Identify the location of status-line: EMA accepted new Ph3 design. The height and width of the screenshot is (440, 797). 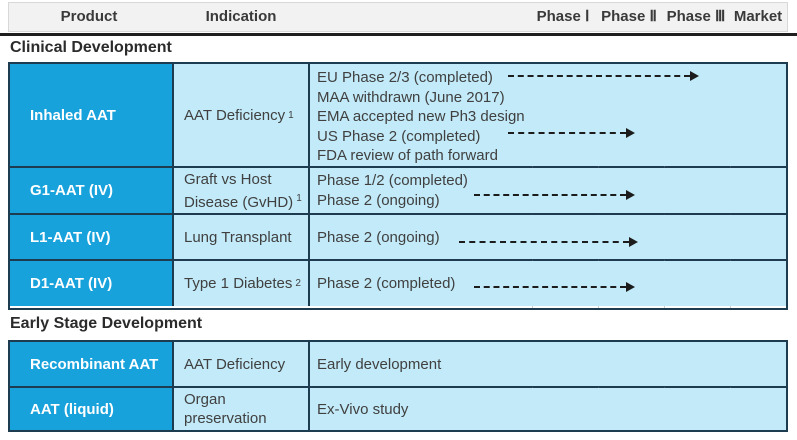
(421, 116).